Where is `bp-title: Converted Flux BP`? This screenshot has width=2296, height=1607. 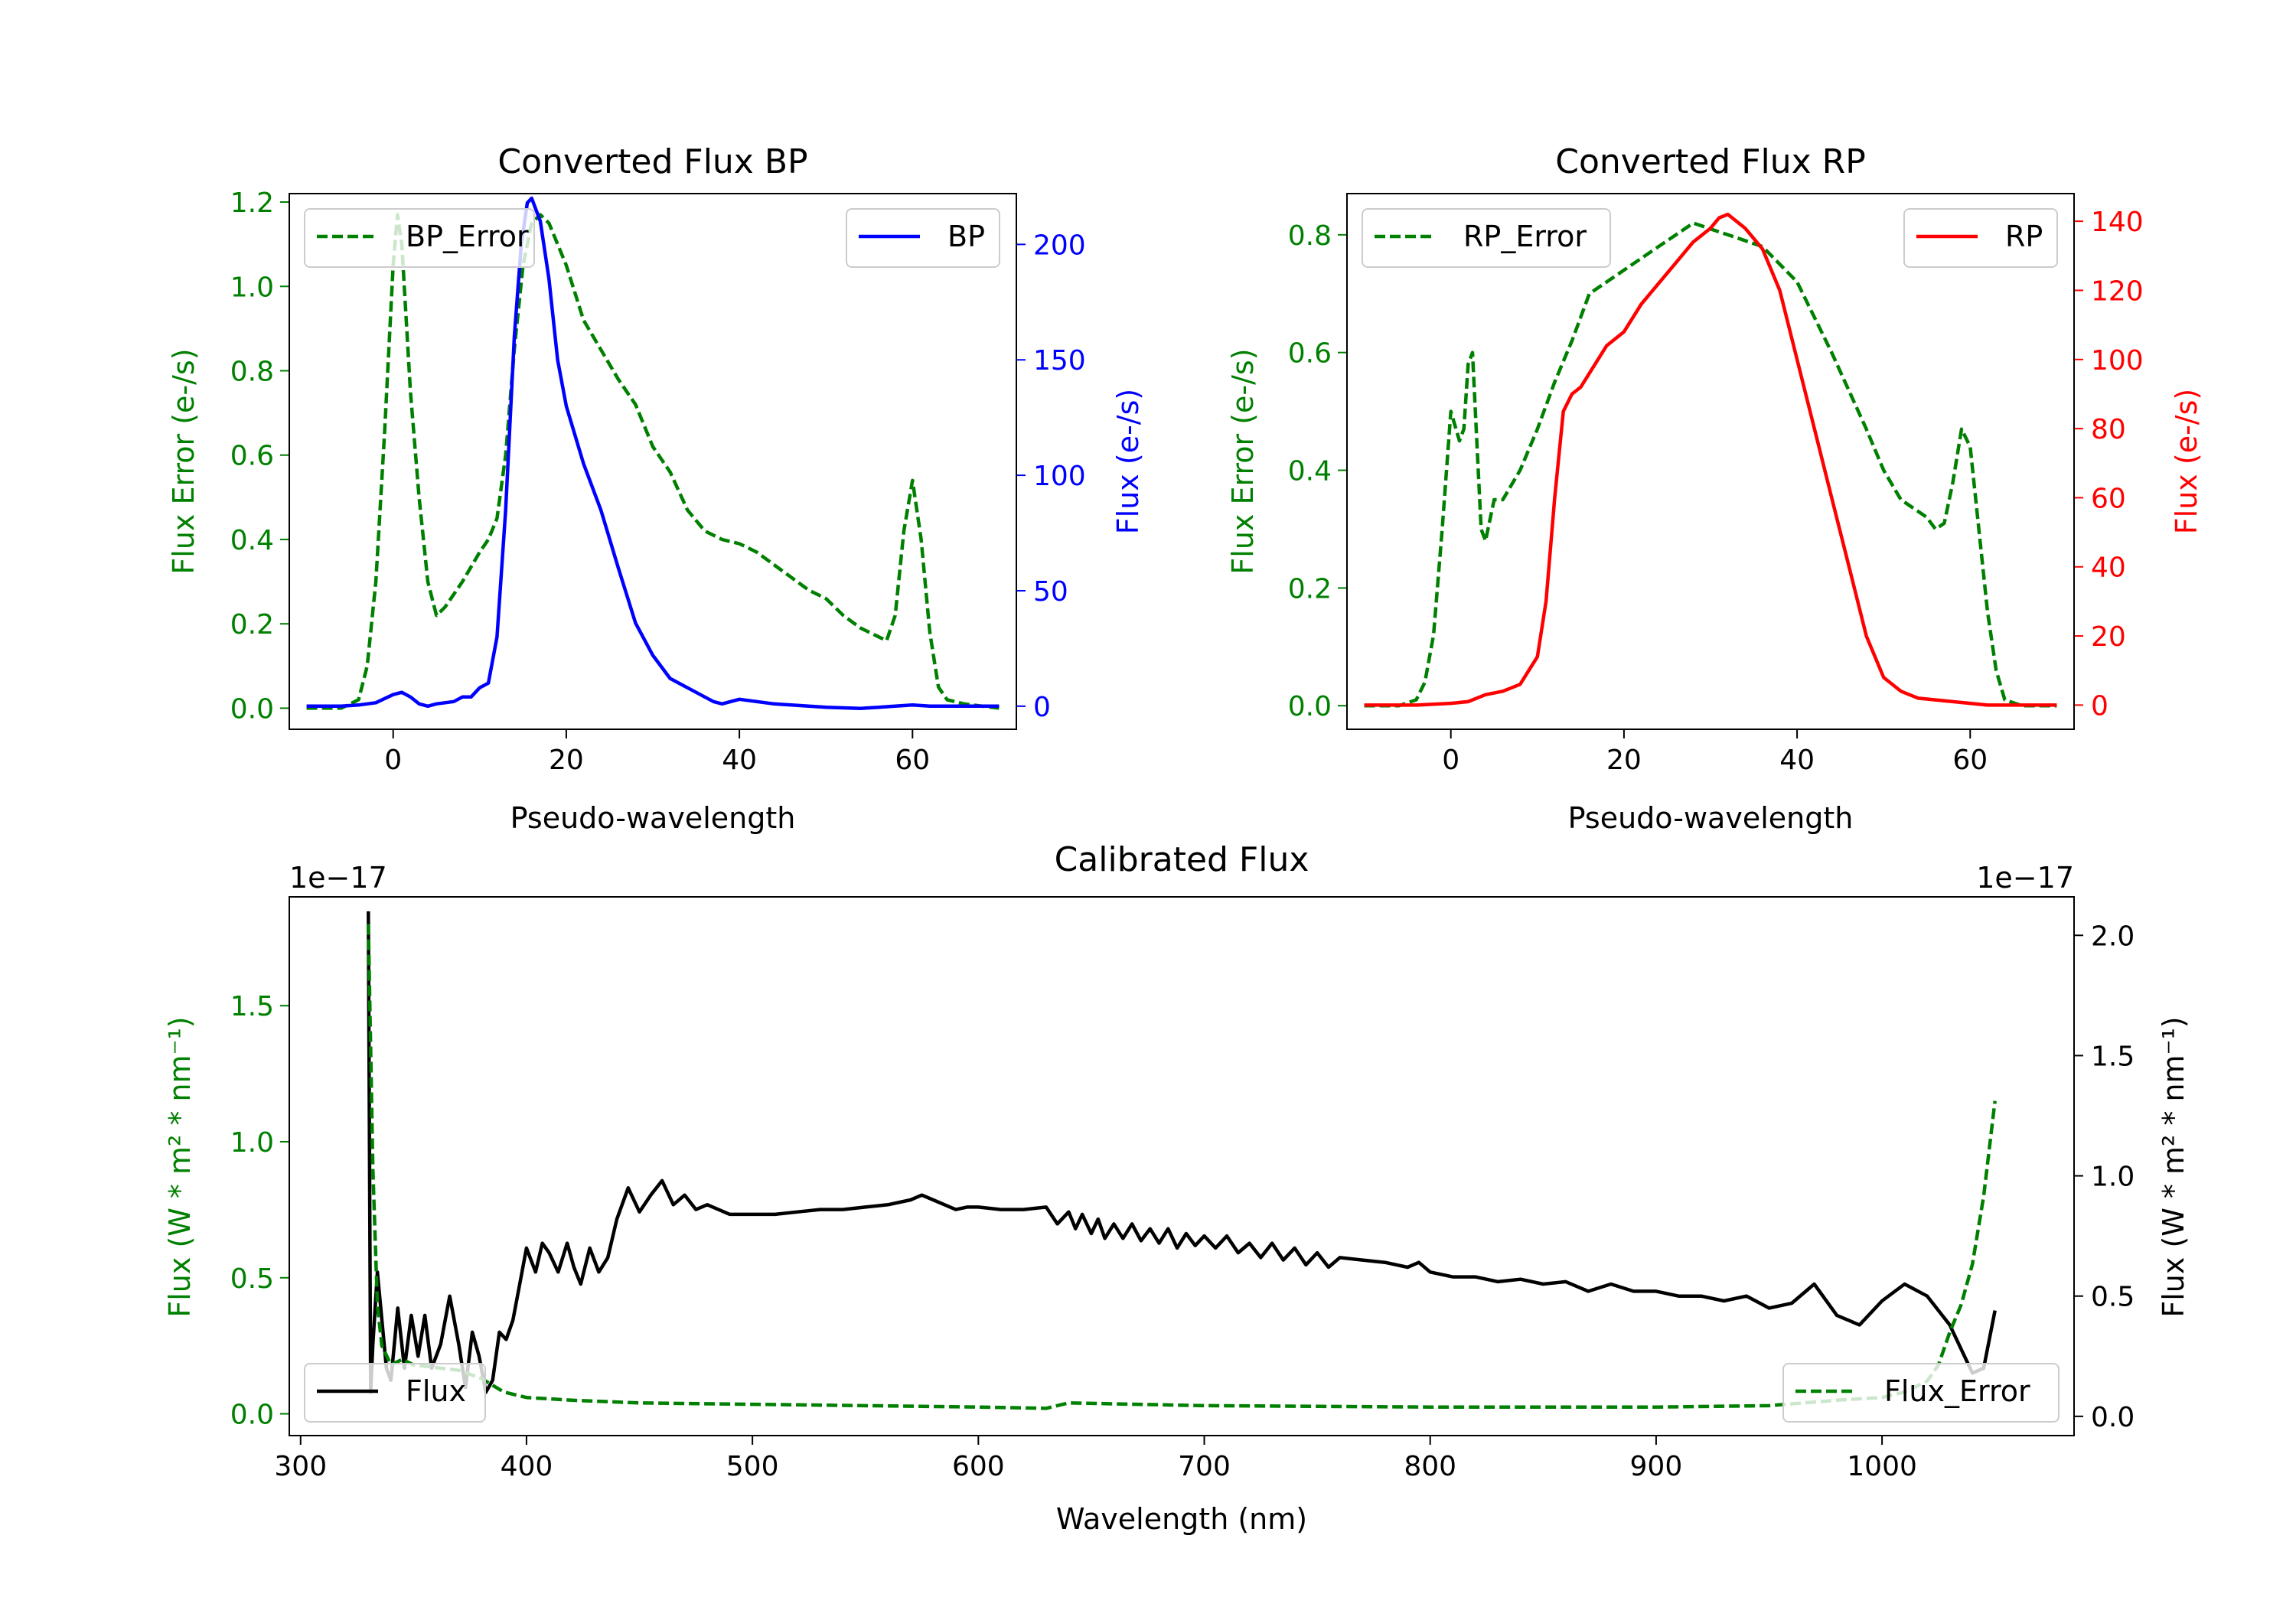 bp-title: Converted Flux BP is located at coordinates (652, 161).